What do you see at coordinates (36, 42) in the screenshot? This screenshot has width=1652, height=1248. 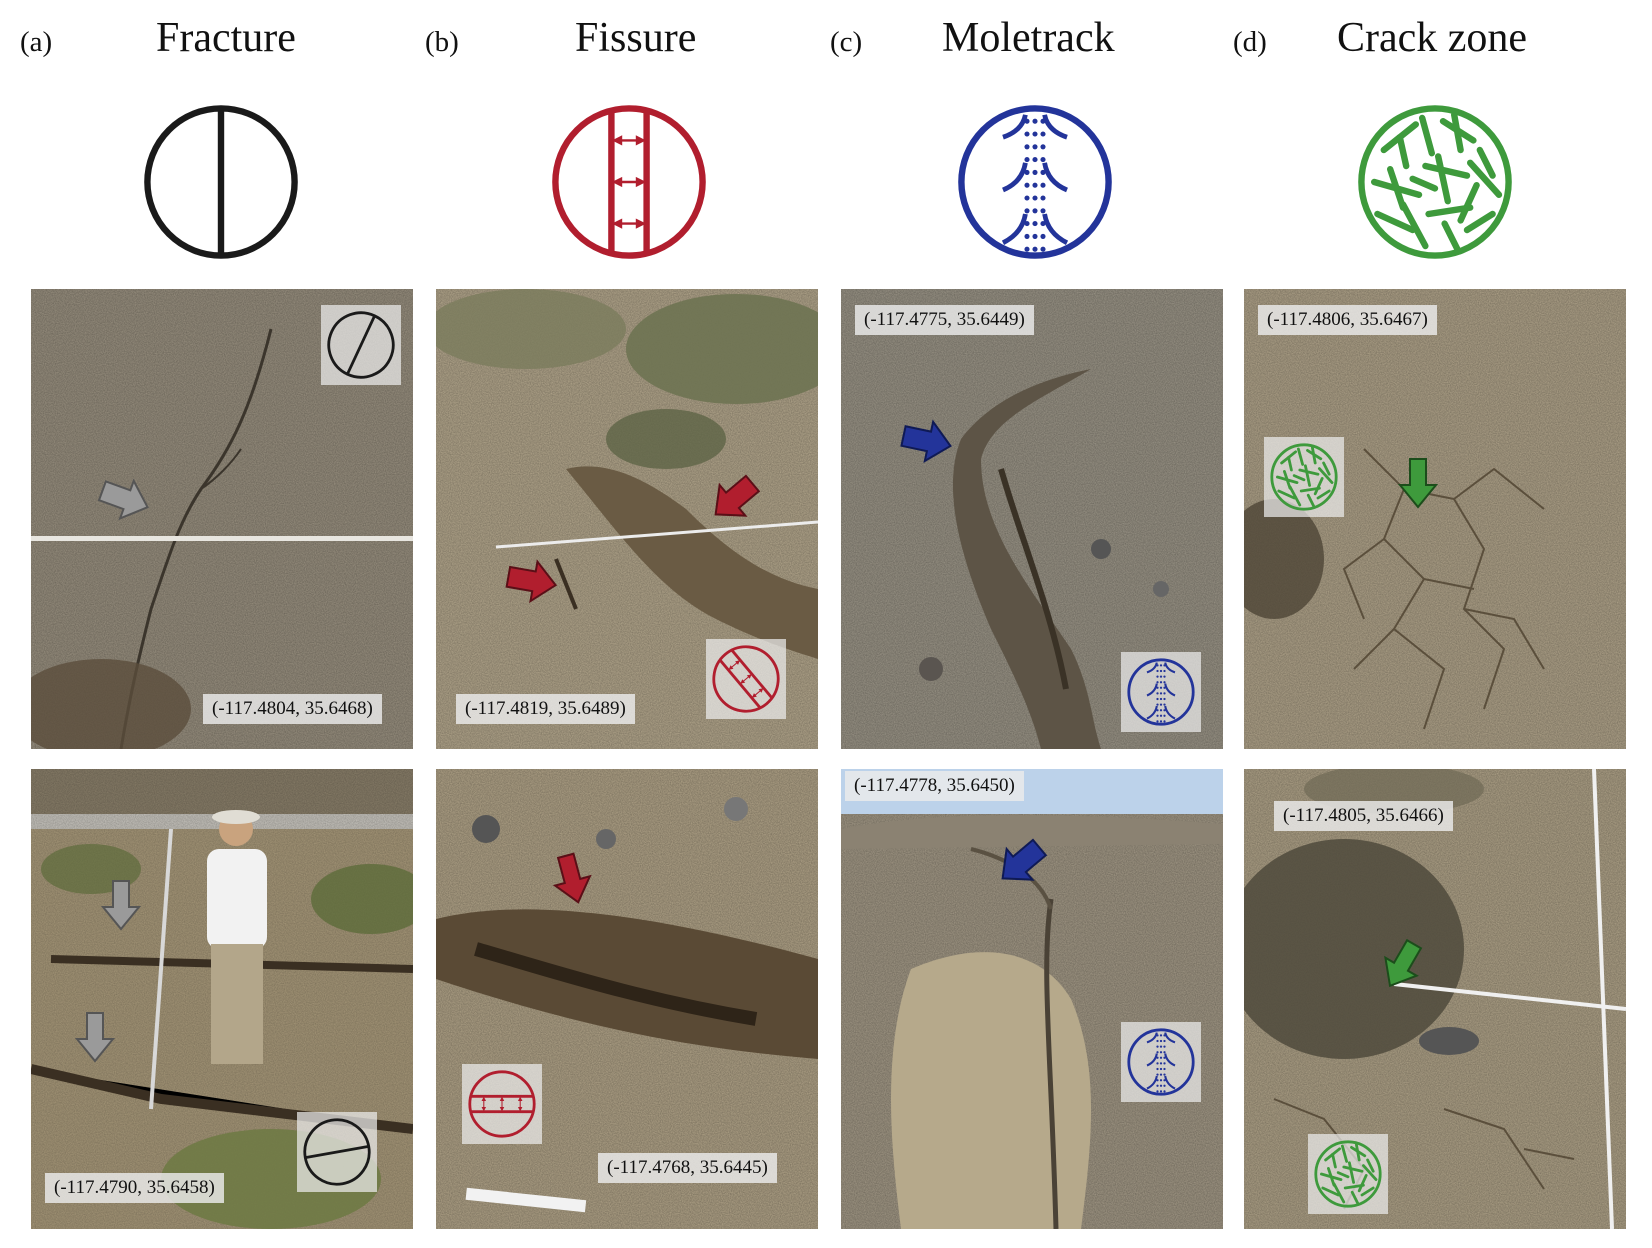 I see `panel-letter: (a)` at bounding box center [36, 42].